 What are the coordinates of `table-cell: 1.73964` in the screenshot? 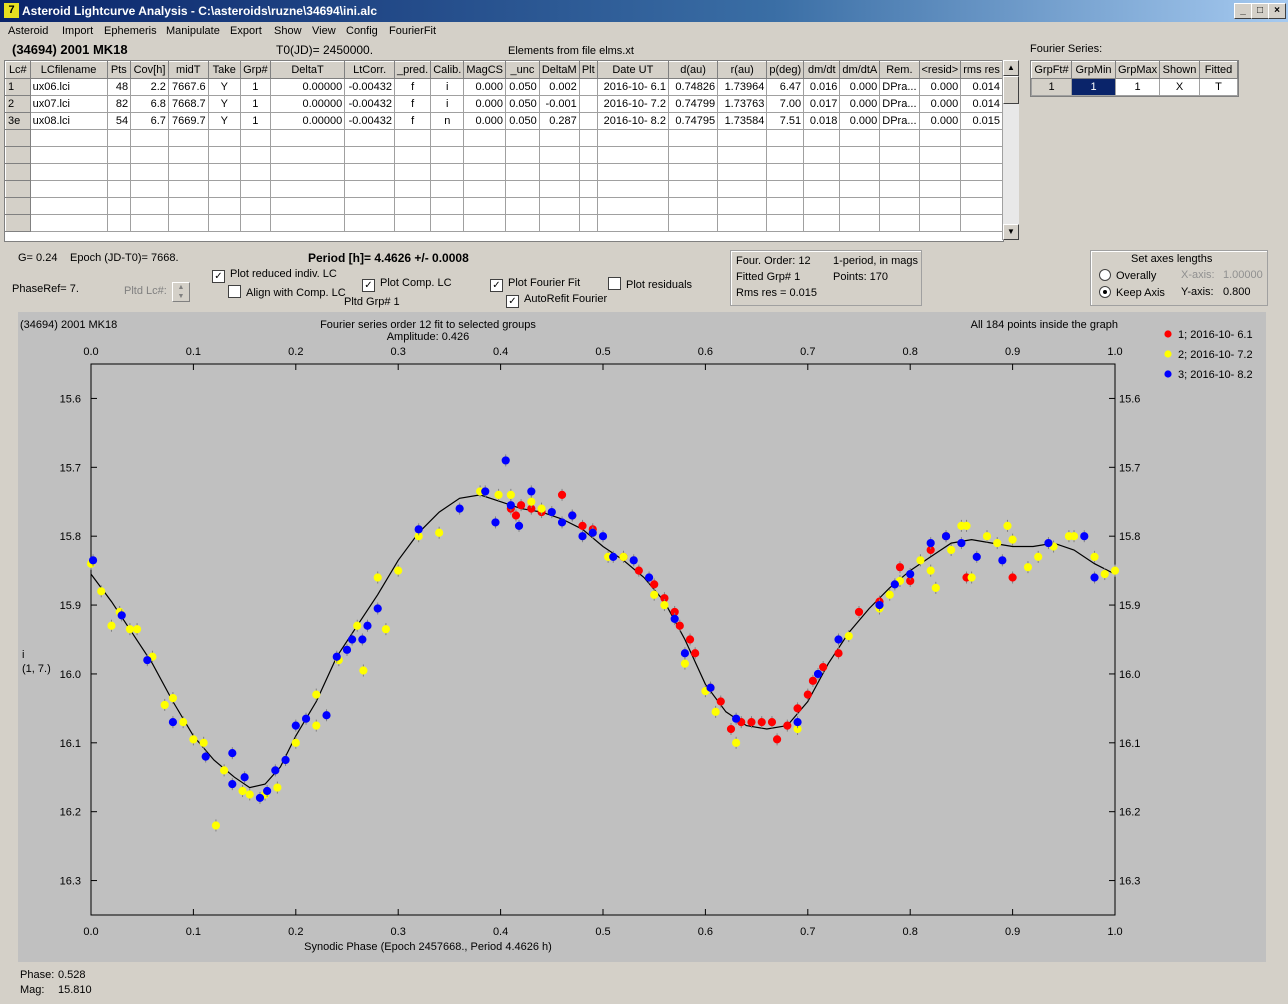 It's located at (742, 87).